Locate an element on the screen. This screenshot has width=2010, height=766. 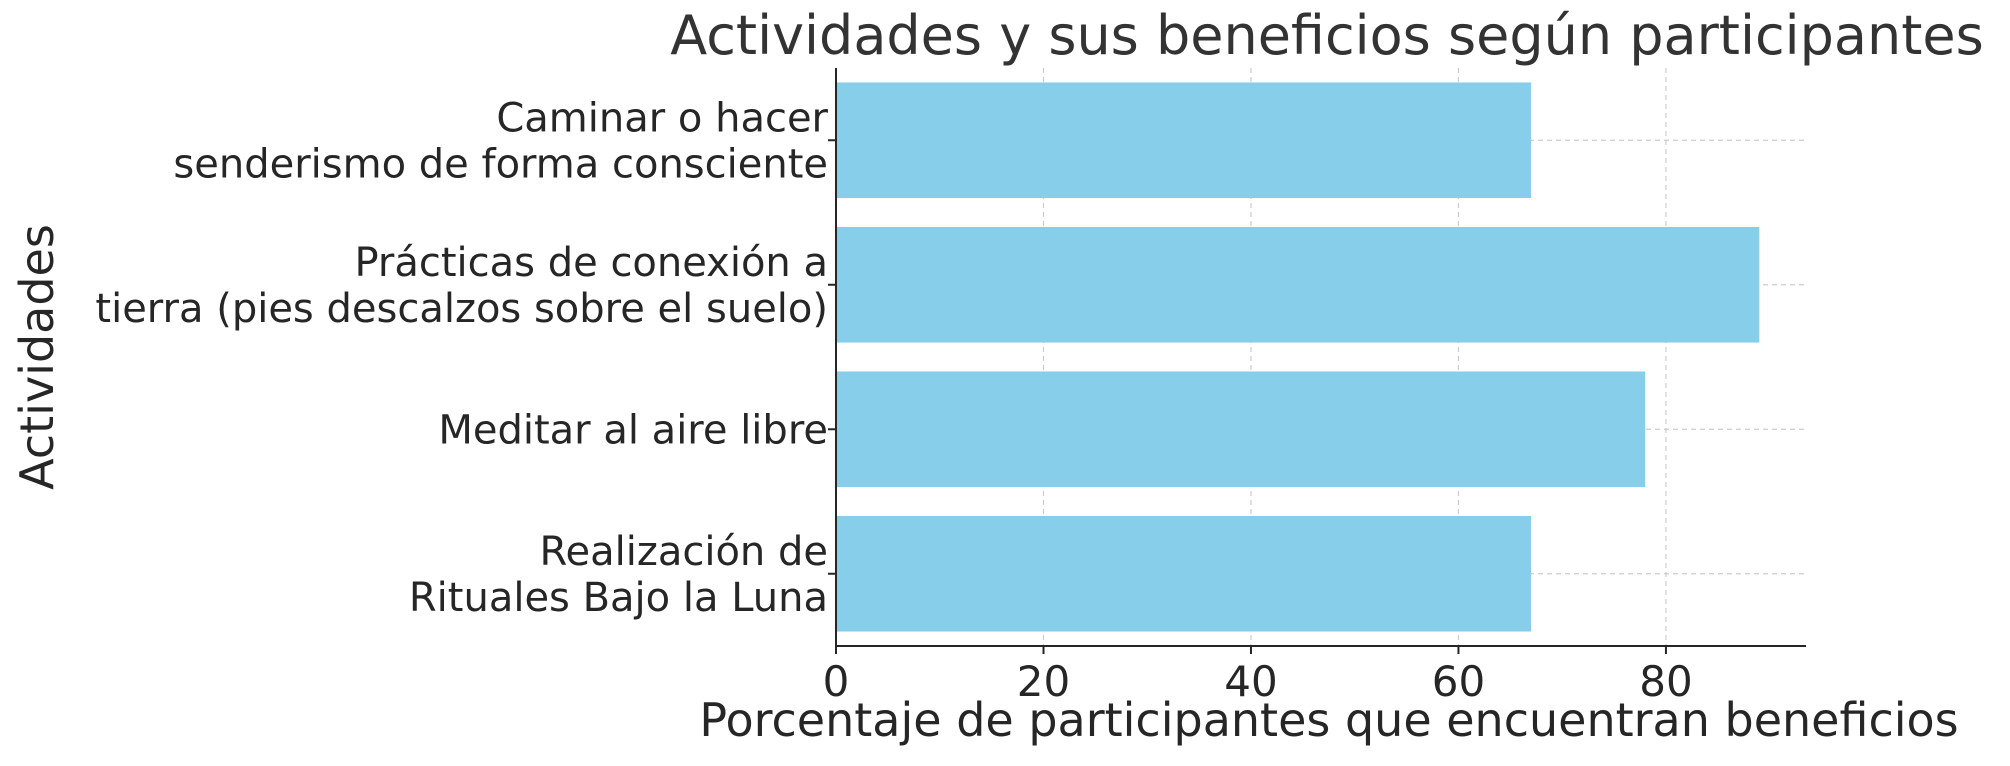
x-tick-labels: 0 20 40 60 80 is located at coordinates (1258, 676).